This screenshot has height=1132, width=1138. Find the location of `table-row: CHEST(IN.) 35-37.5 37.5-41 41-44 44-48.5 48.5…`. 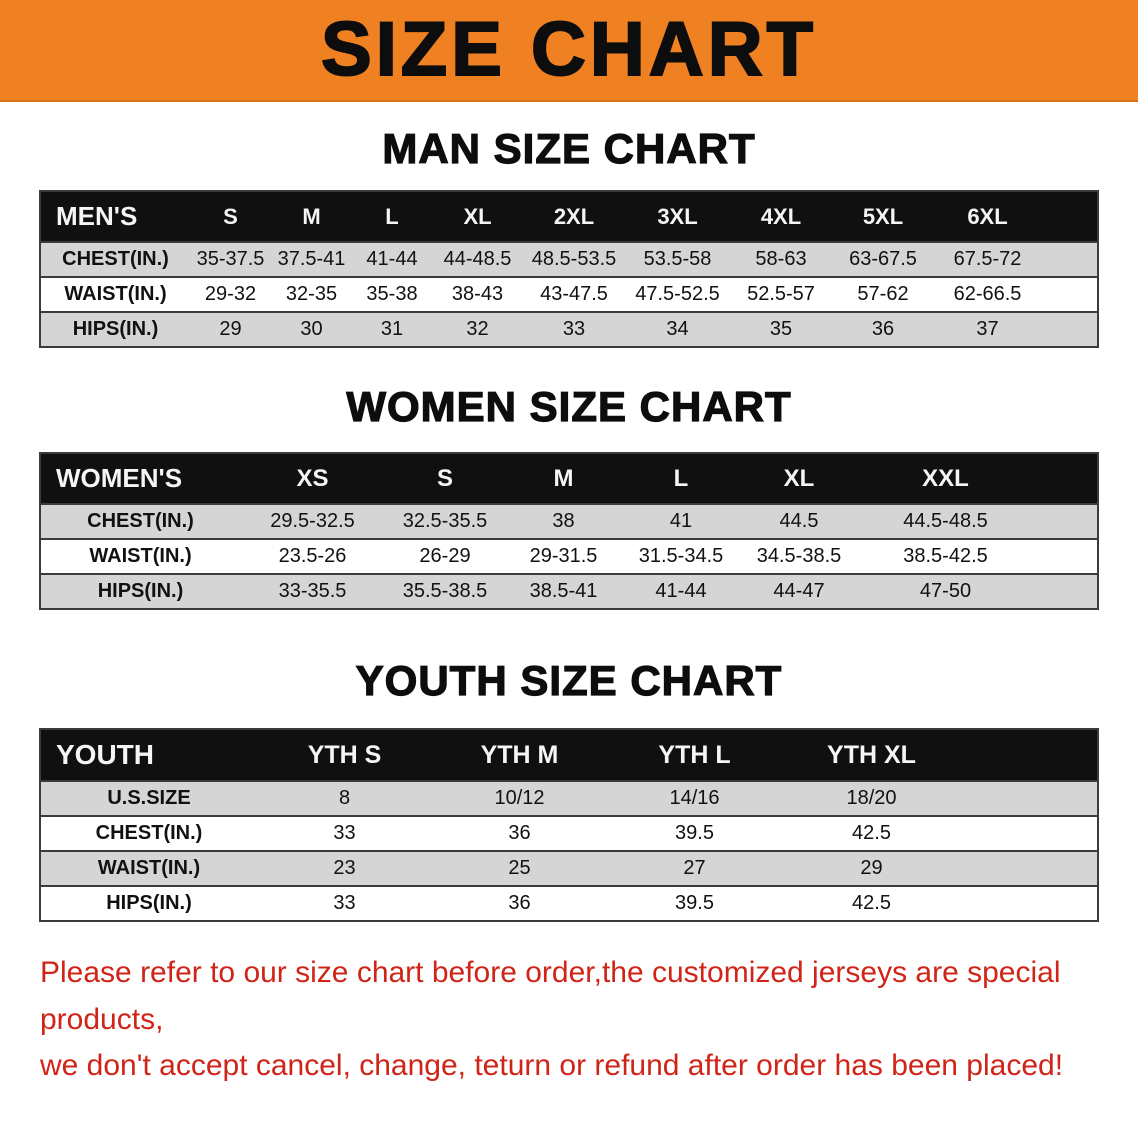

table-row: CHEST(IN.) 35-37.5 37.5-41 41-44 44-48.5 48.5… is located at coordinates (569, 259).